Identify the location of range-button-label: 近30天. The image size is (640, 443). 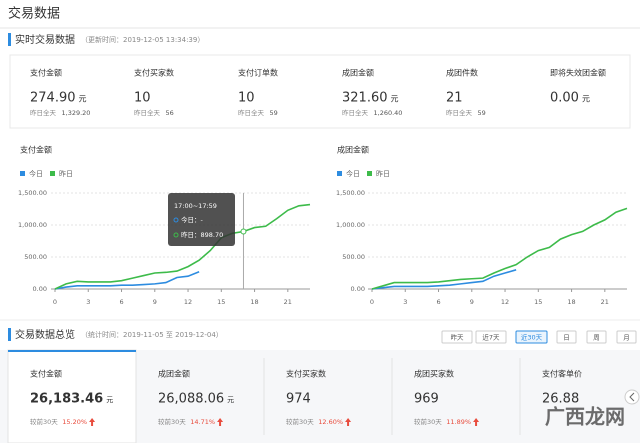
(532, 337).